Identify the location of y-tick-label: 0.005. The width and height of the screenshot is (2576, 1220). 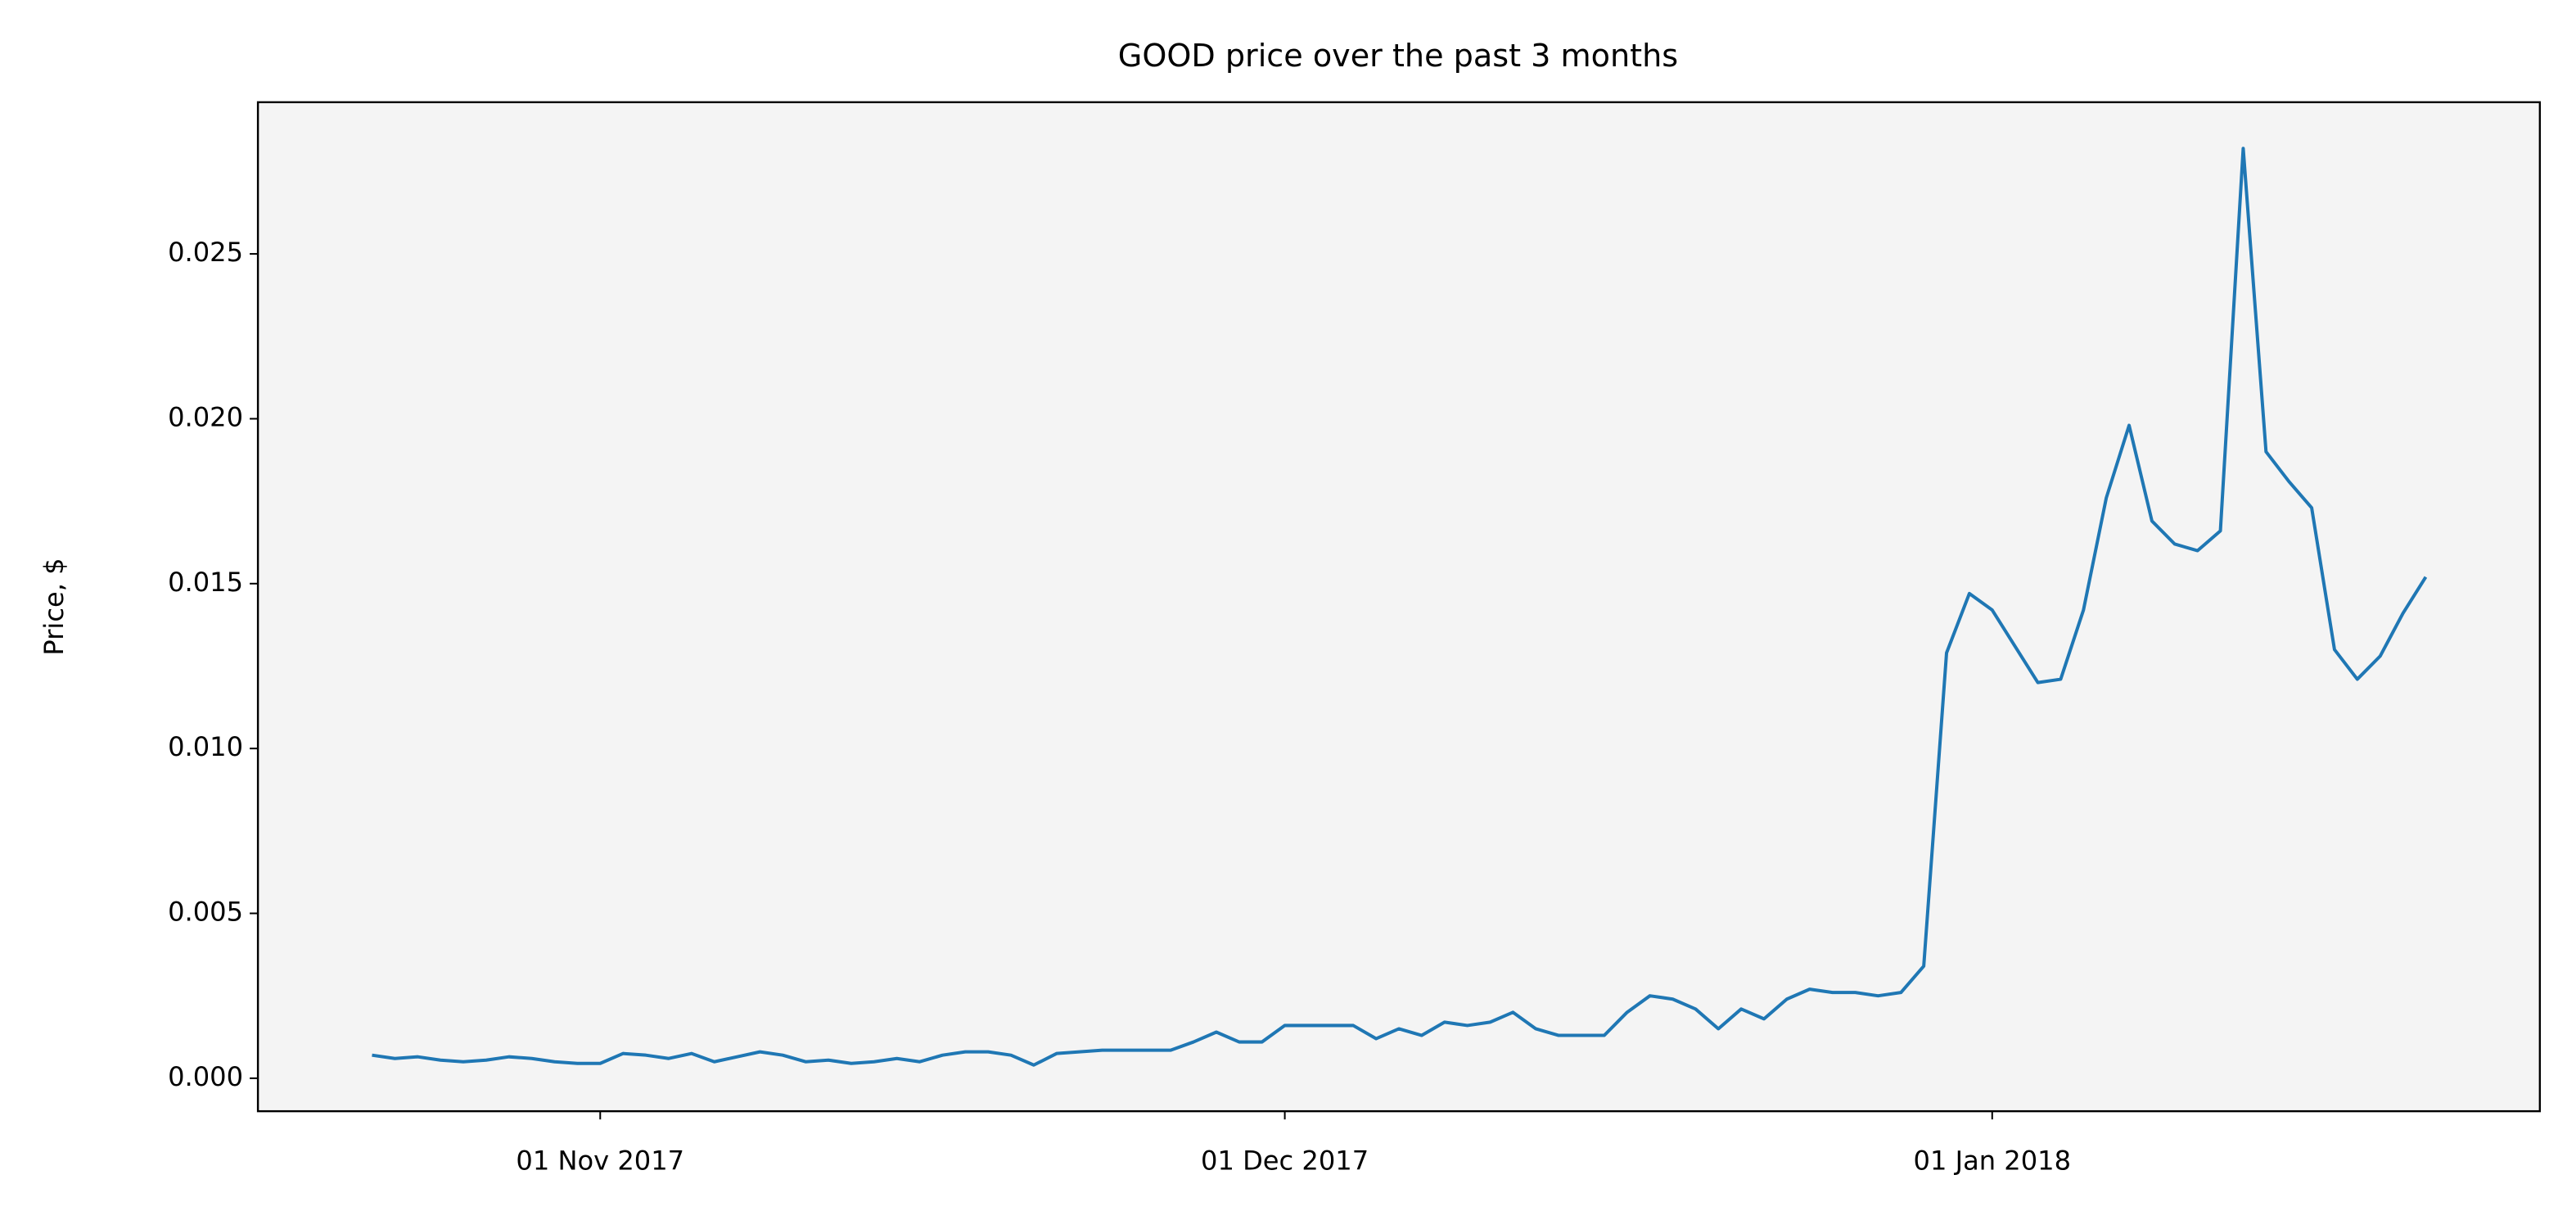
(205, 912).